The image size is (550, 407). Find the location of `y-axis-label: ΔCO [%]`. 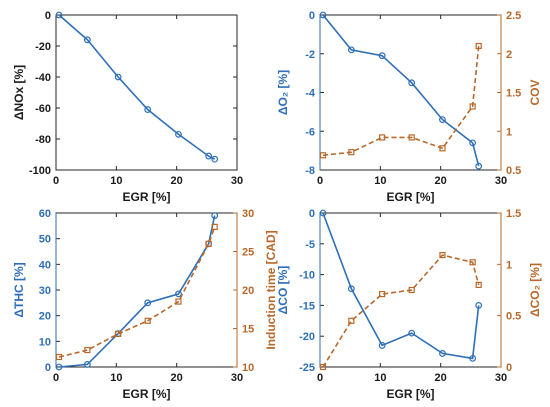

y-axis-label: ΔCO [%] is located at coordinates (283, 290).